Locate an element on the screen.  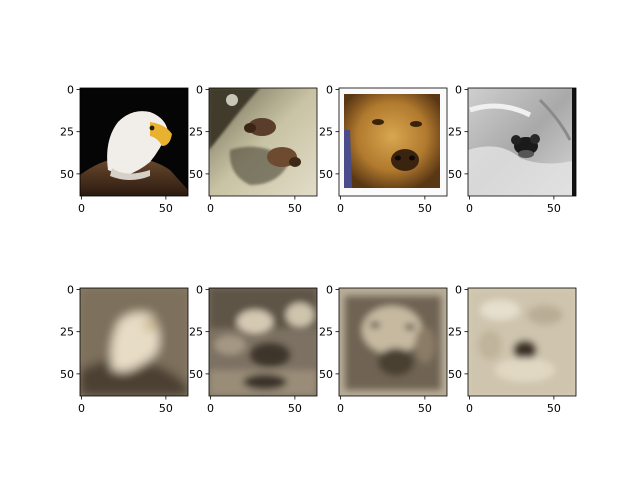
panel-toy-reconstruction is located at coordinates (522, 342).